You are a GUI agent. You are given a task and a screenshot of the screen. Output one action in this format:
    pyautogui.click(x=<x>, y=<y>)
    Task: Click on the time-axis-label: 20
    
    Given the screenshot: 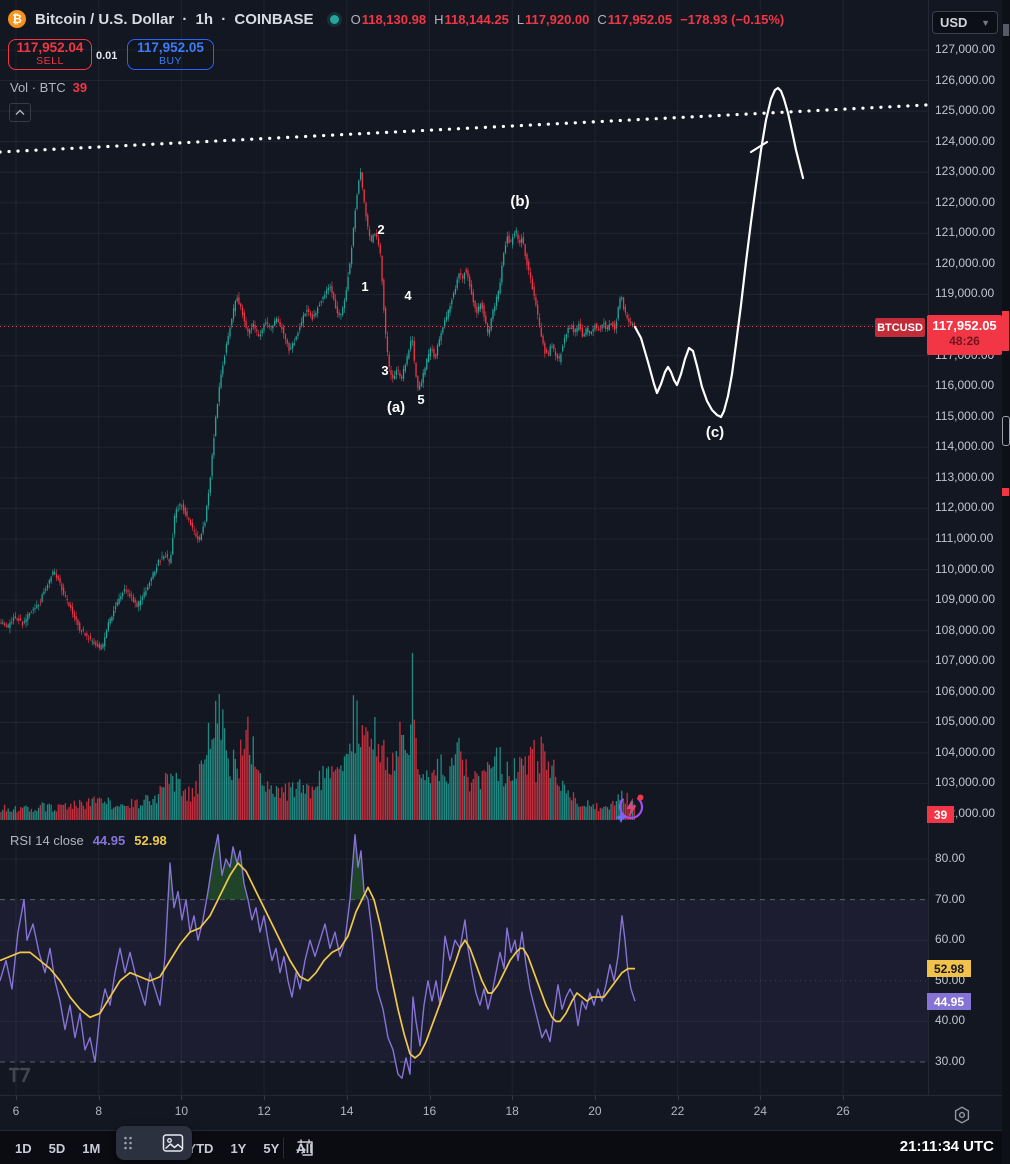 What is the action you would take?
    pyautogui.click(x=595, y=1111)
    